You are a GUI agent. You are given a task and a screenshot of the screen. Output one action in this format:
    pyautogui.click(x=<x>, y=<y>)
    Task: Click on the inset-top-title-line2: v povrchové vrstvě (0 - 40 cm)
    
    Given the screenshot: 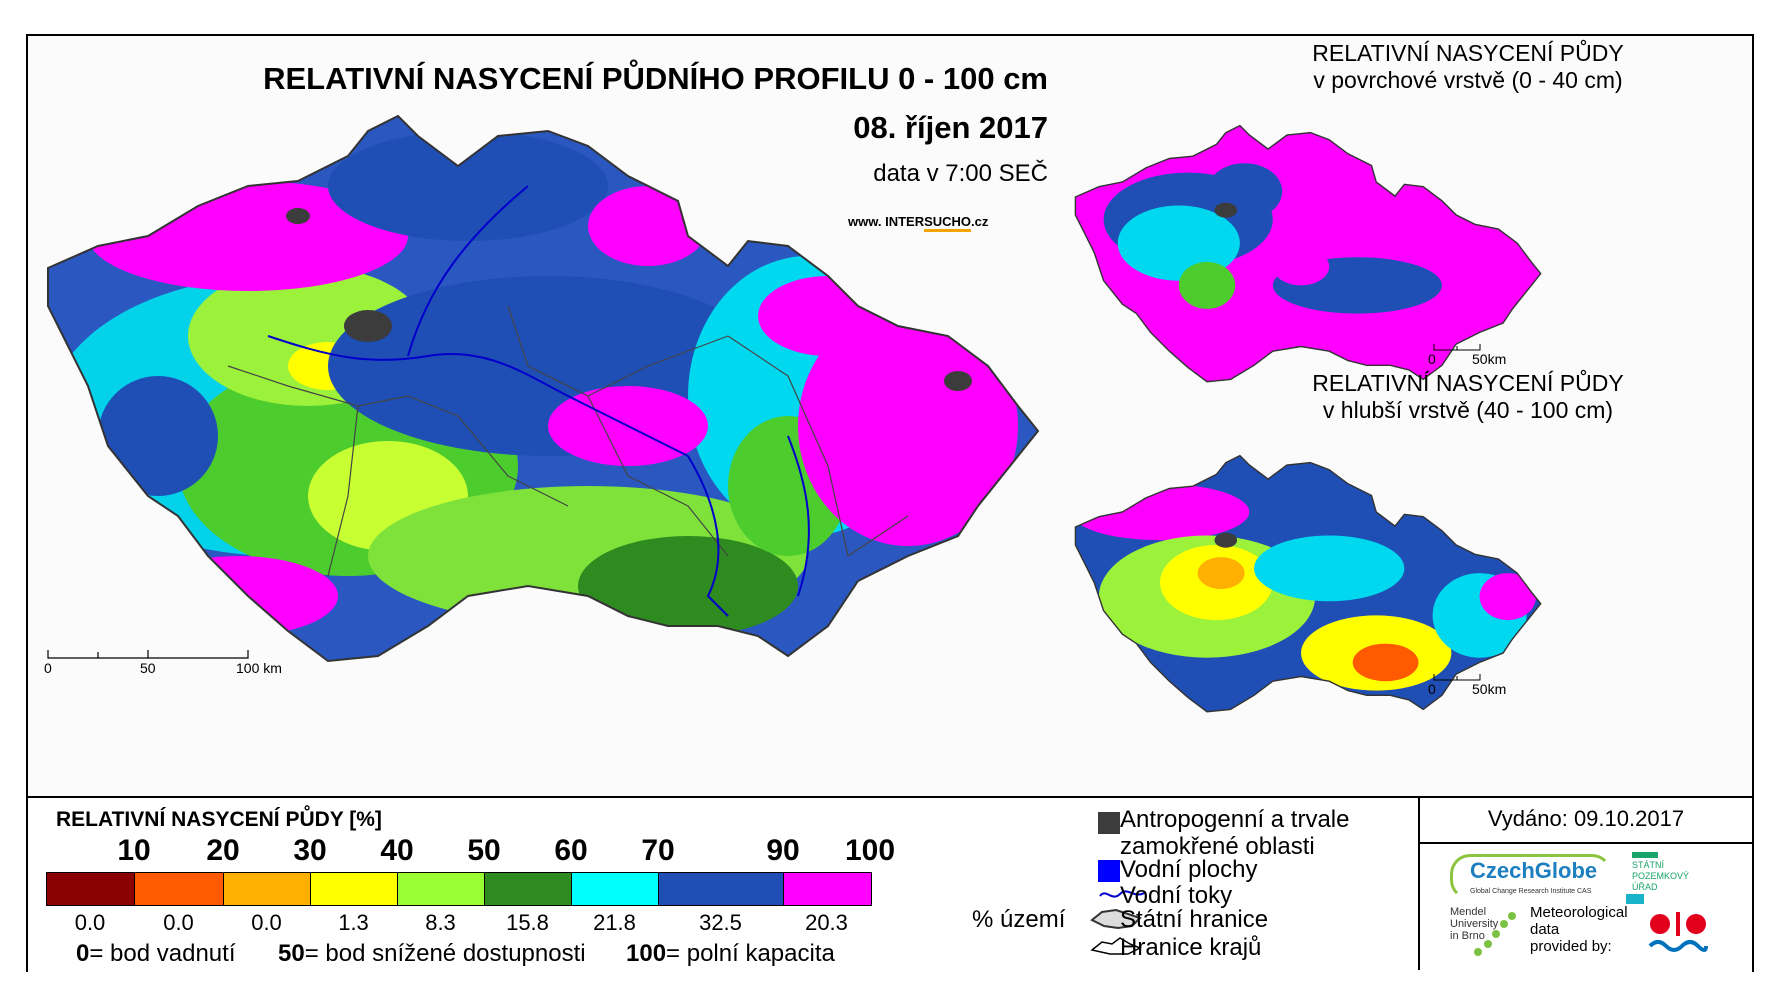 What is the action you would take?
    pyautogui.click(x=1468, y=80)
    